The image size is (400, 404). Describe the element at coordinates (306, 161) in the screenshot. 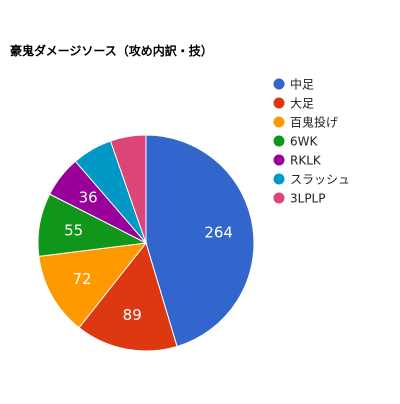

I see `legend-label-rklk: RKLK` at that location.